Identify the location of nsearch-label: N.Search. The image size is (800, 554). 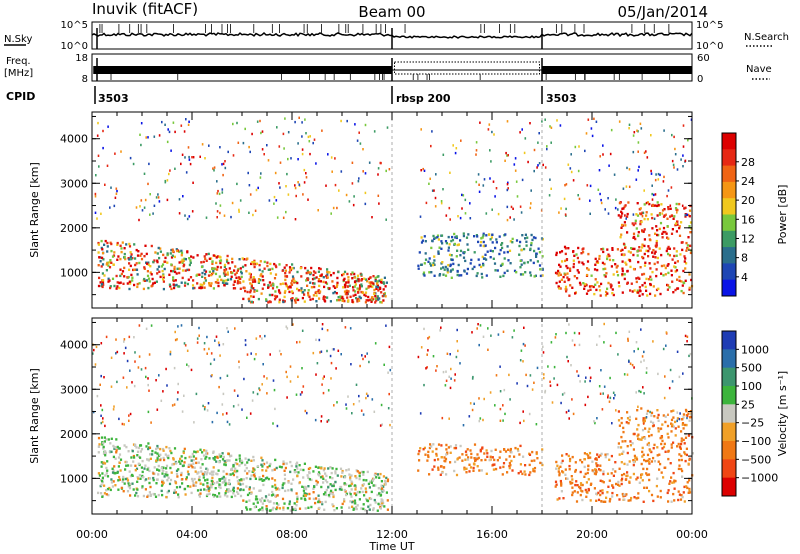
(766, 37).